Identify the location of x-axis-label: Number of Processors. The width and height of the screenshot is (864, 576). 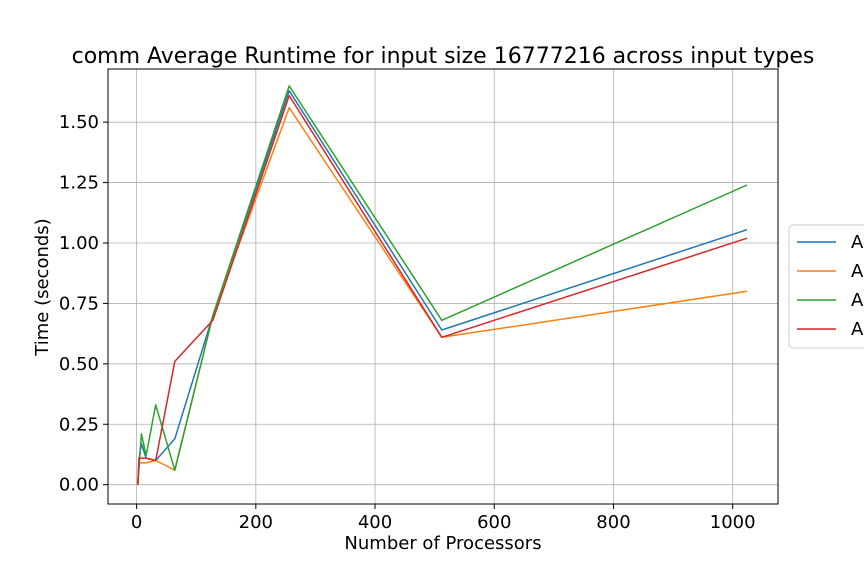
(442, 543).